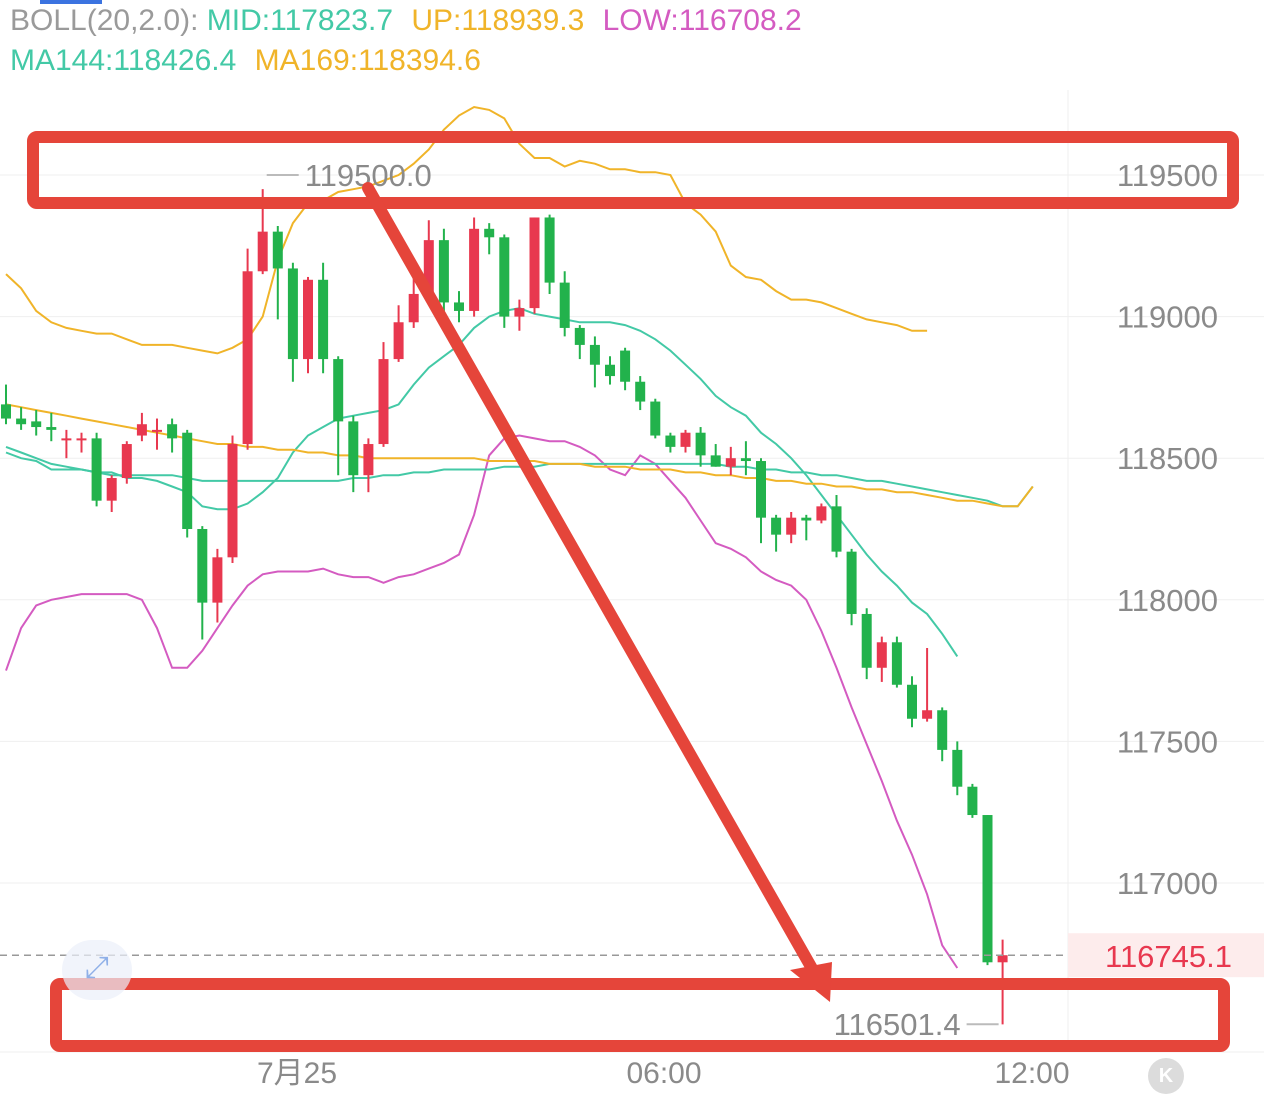 This screenshot has width=1264, height=1099. What do you see at coordinates (811, 982) in the screenshot?
I see `trend-arrow-head` at bounding box center [811, 982].